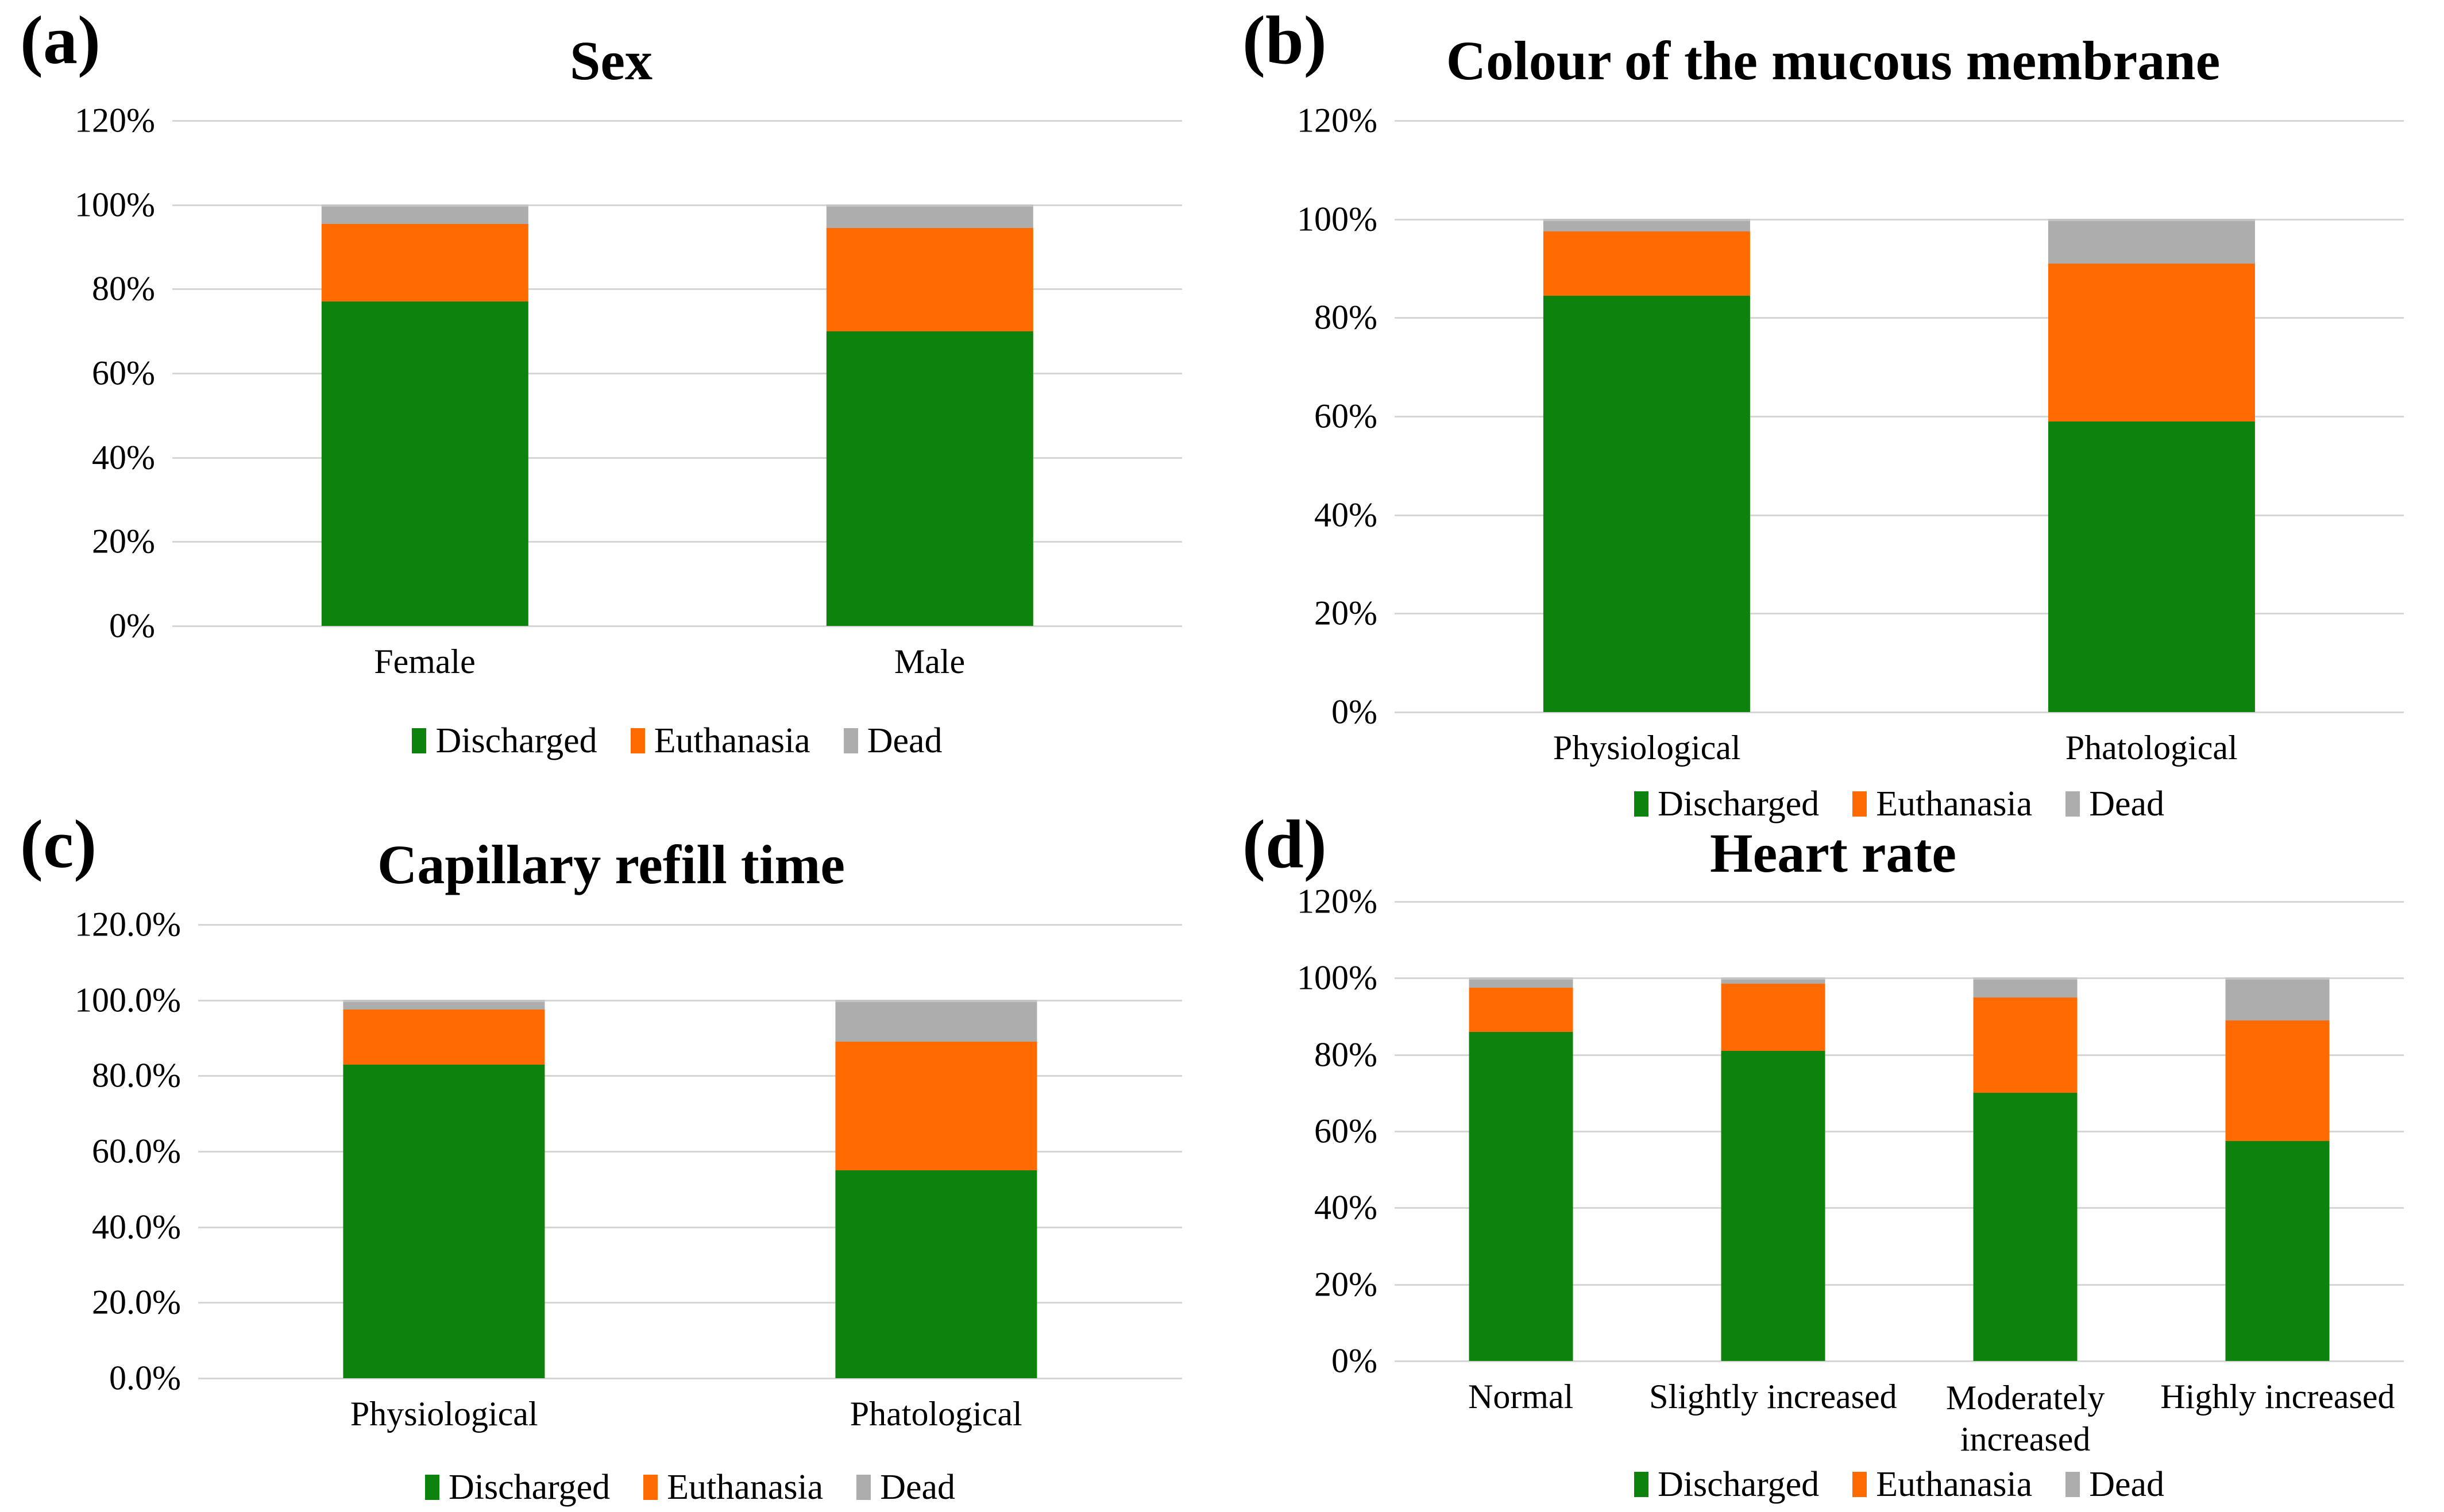 This screenshot has width=2444, height=1512. Describe the element at coordinates (136, 1227) in the screenshot. I see `y-tick-label: 40.0%` at that location.